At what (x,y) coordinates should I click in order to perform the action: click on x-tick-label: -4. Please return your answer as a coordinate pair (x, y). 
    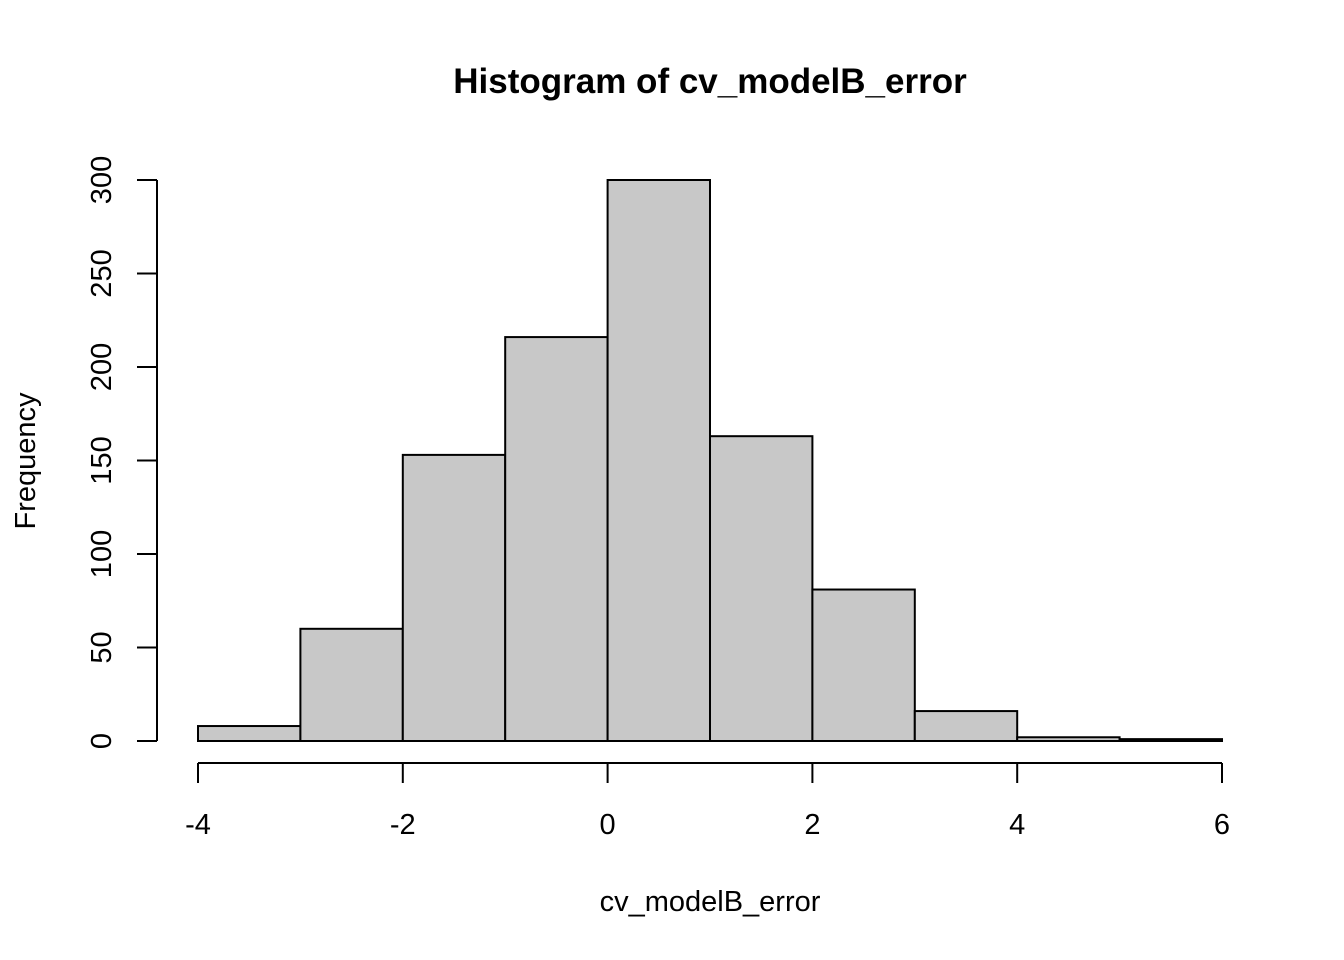
    Looking at the image, I should click on (198, 825).